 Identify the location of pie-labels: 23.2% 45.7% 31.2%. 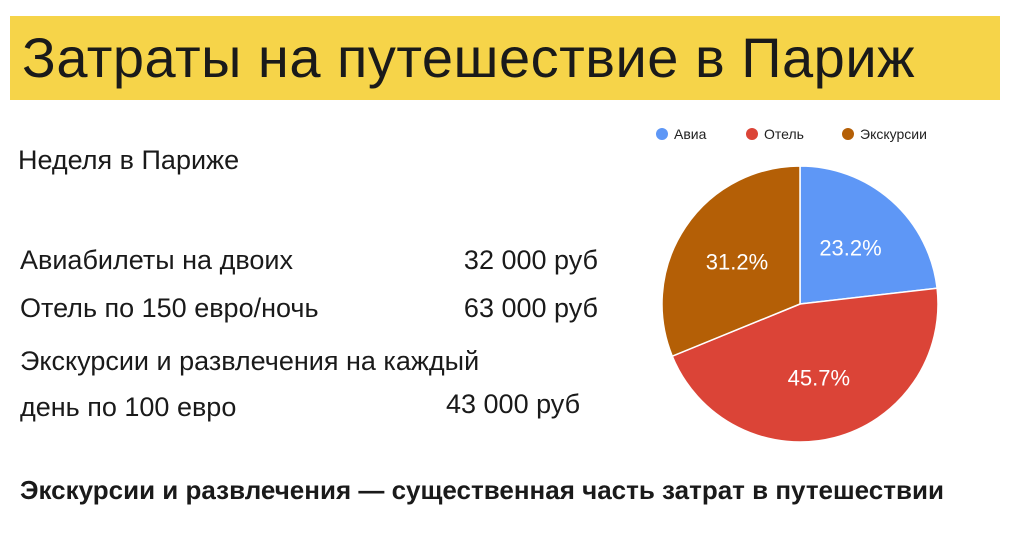
(794, 312).